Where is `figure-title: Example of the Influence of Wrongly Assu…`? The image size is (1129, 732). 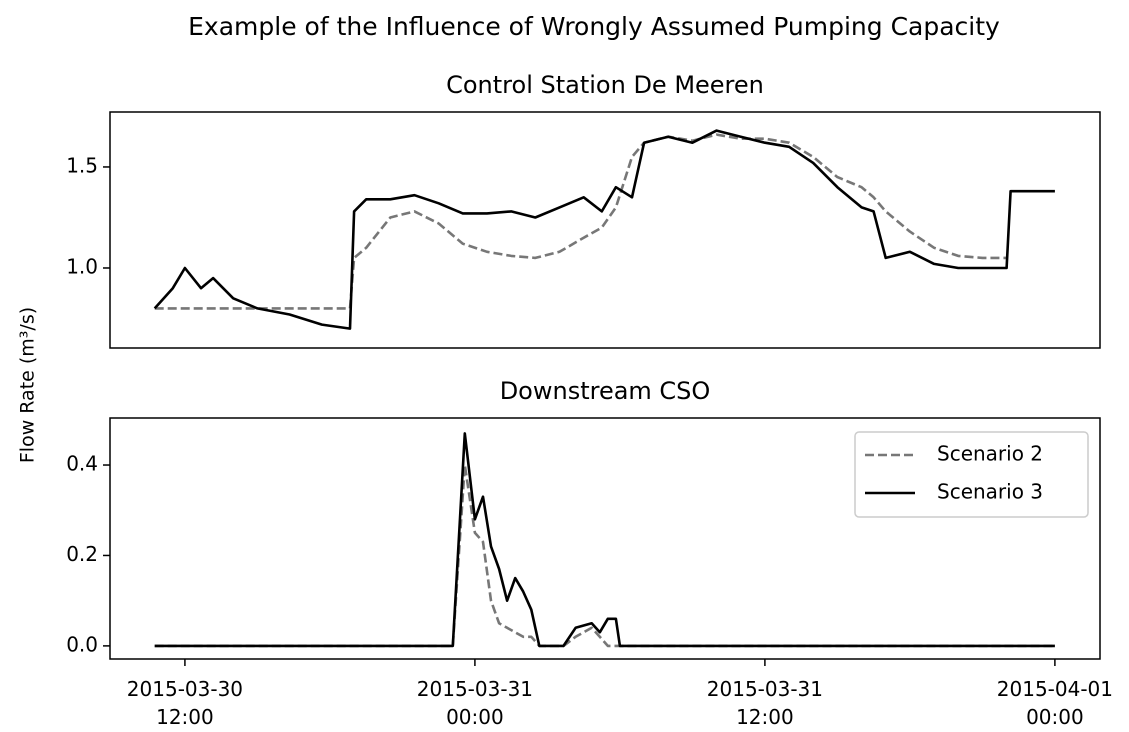 figure-title: Example of the Influence of Wrongly Assu… is located at coordinates (594, 26).